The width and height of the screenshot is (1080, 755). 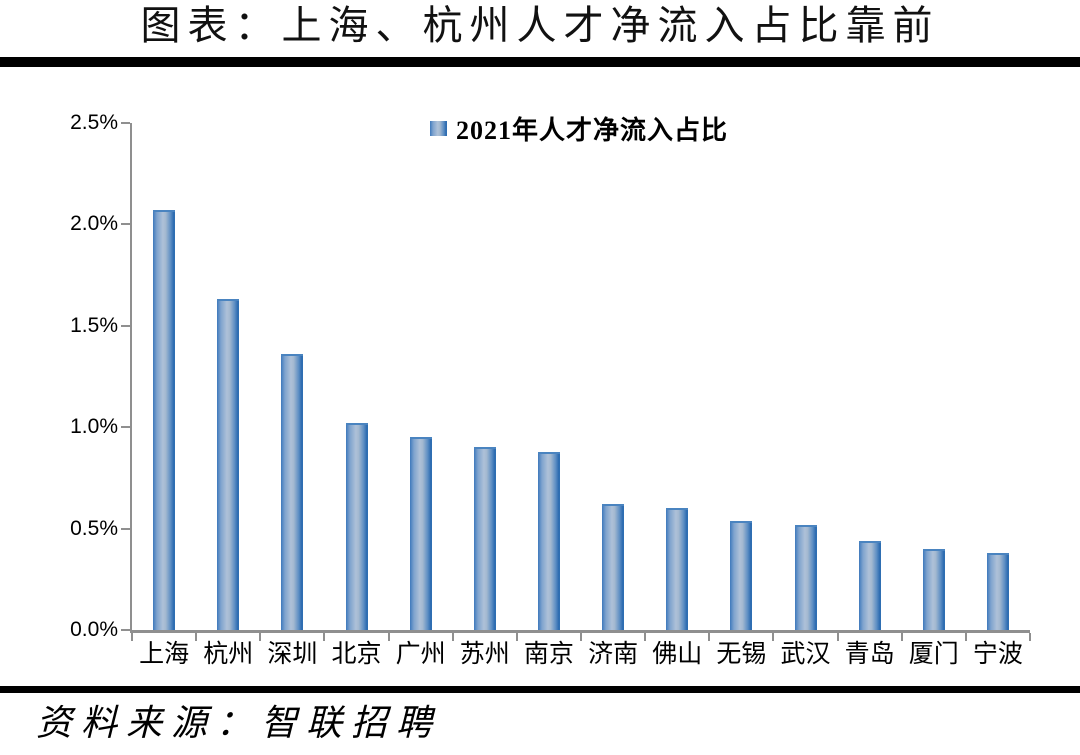 I want to click on bottom-divider-rule, so click(x=540, y=689).